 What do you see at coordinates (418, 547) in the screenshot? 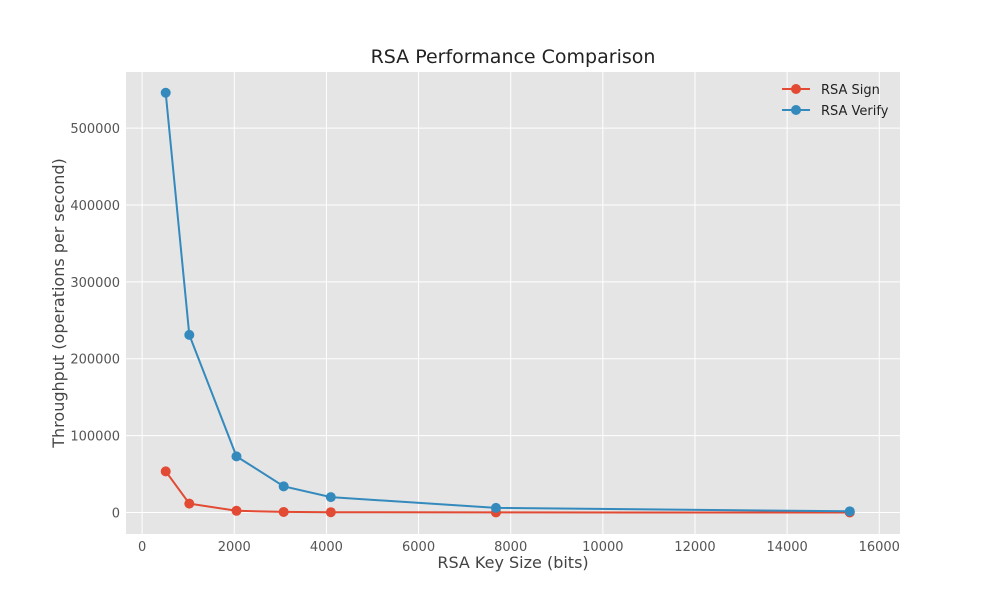
I see `x-tick-label: 6000` at bounding box center [418, 547].